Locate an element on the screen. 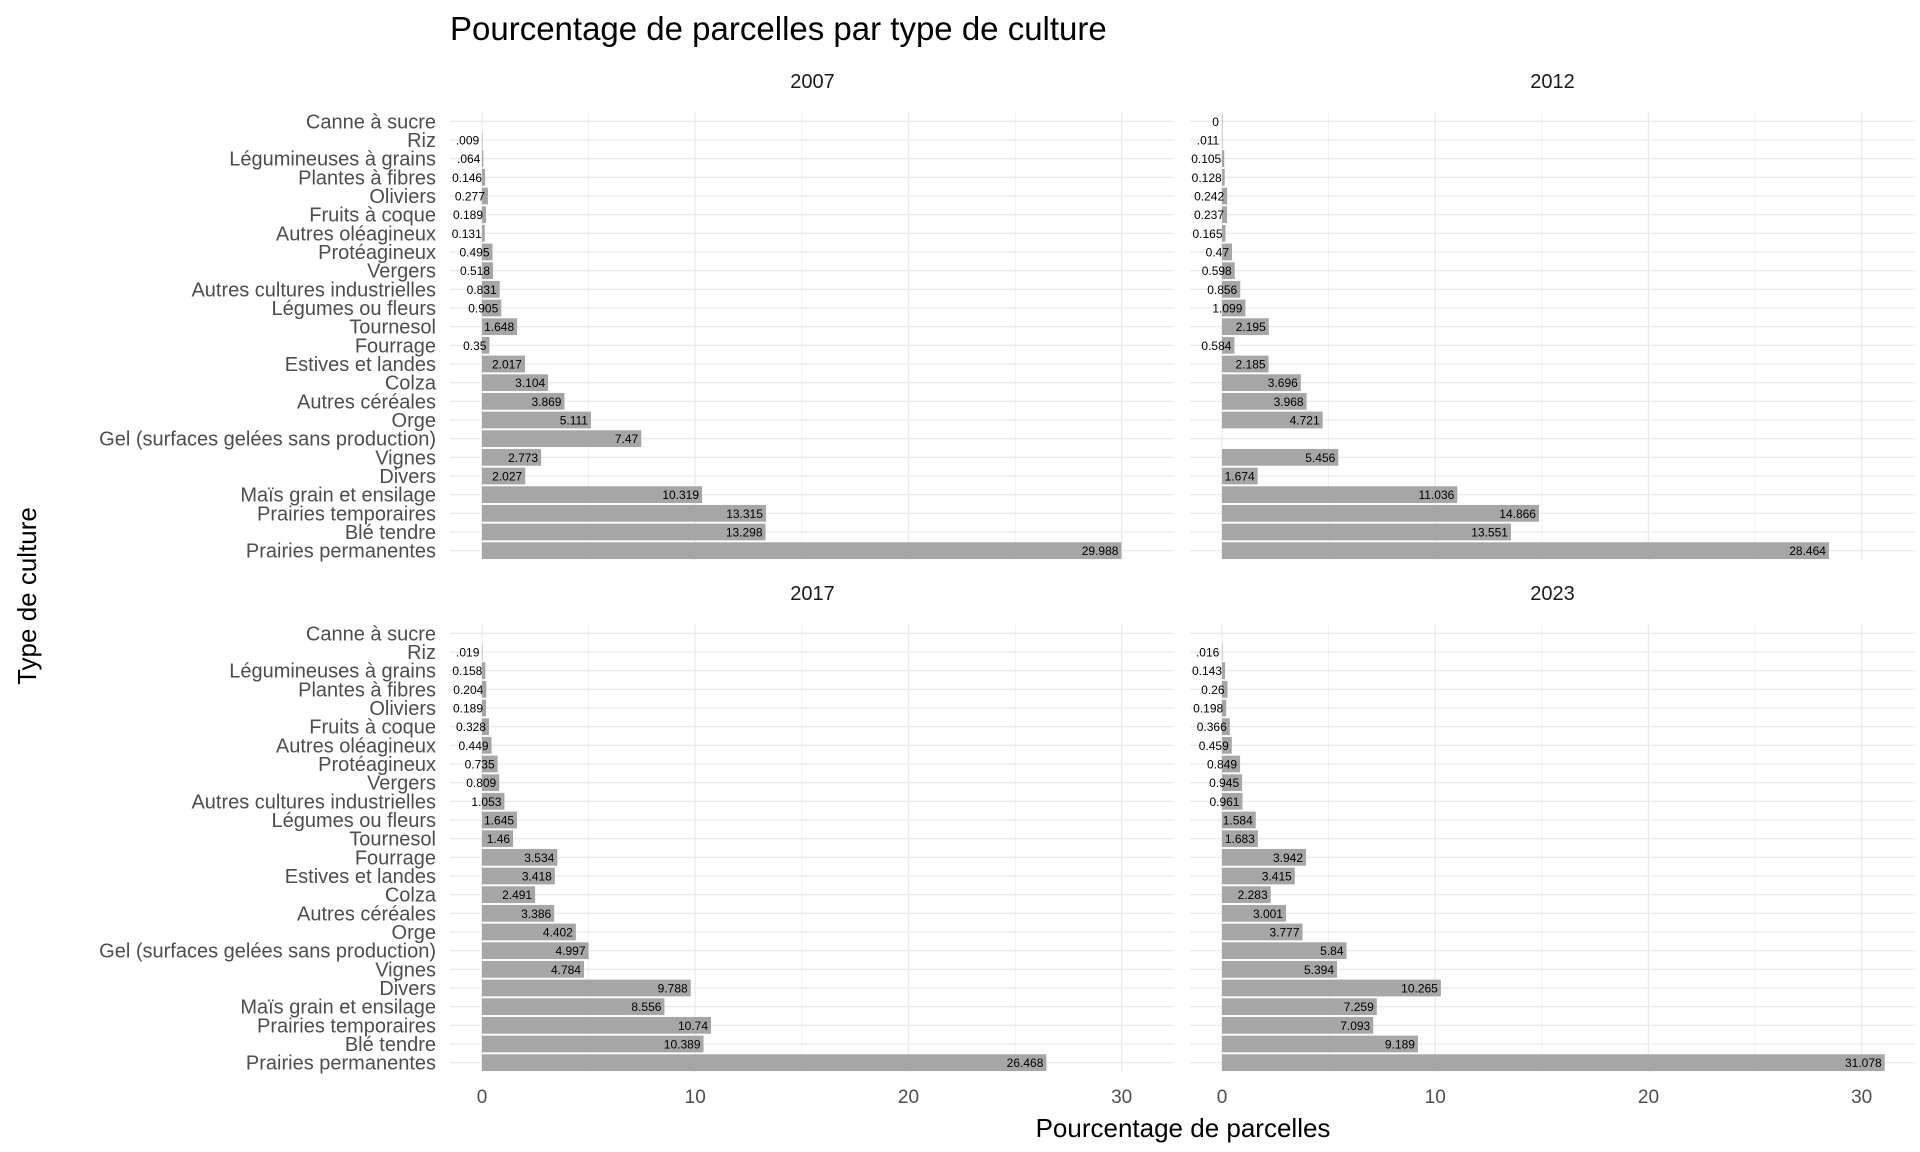 The height and width of the screenshot is (1152, 1920). value-label: .011 is located at coordinates (1208, 141).